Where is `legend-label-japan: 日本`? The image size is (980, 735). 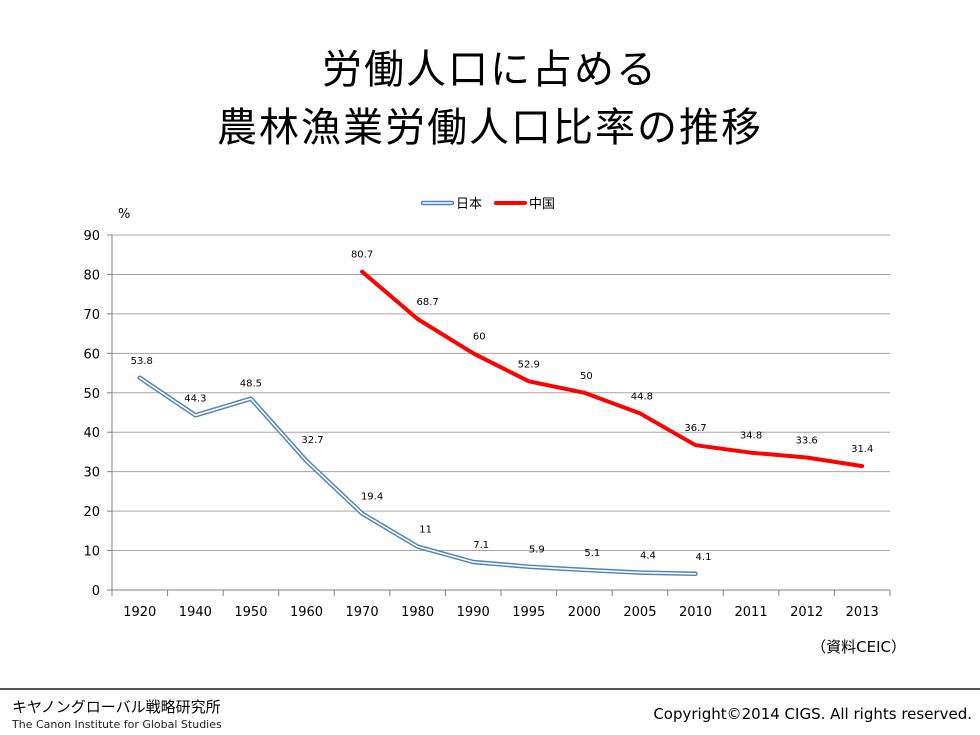 legend-label-japan: 日本 is located at coordinates (469, 204).